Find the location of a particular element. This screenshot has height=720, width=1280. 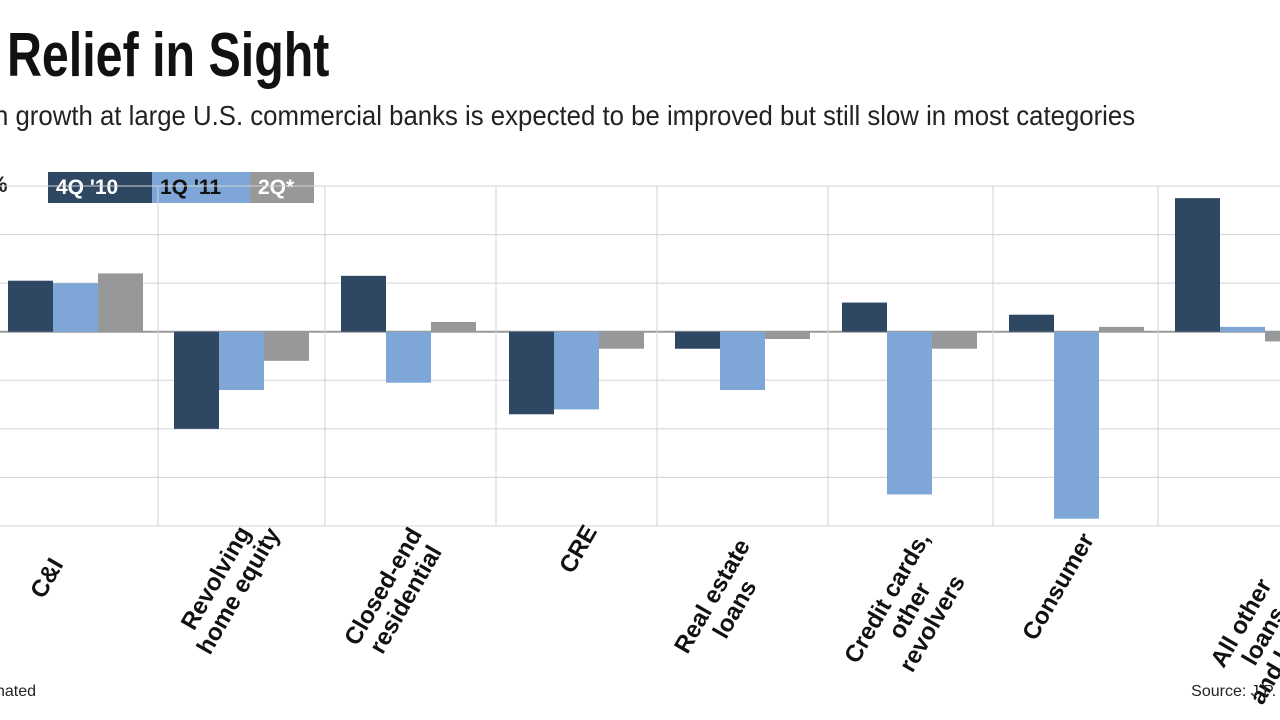

bar-2q-cat3 is located at coordinates (621, 340).